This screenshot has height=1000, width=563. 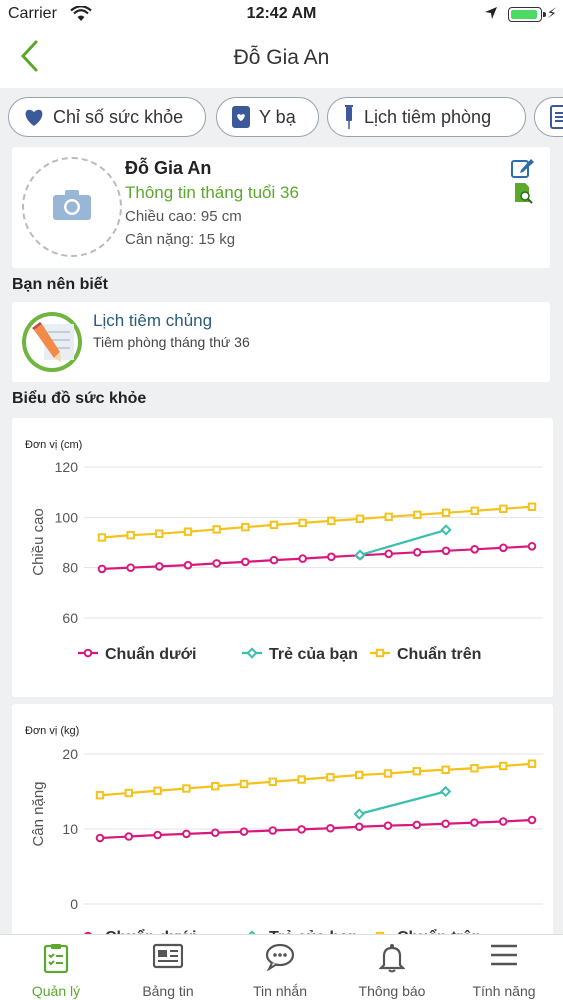 I want to click on section-title-health-chart: Biểu đồ sức khỏe, so click(x=79, y=398).